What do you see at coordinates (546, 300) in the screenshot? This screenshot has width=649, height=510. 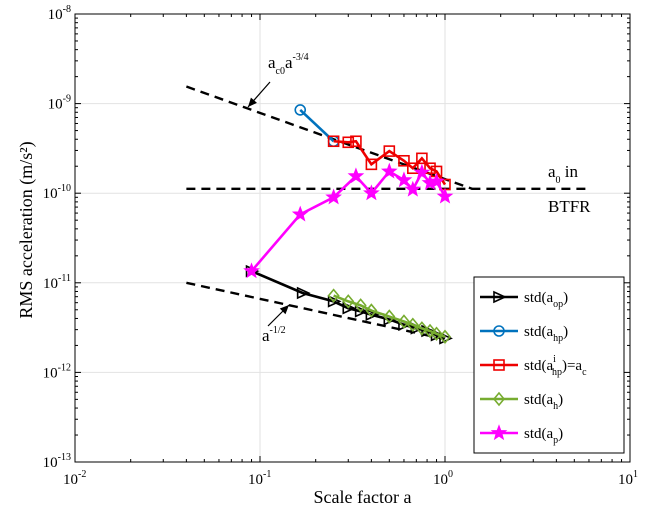 I see `legend-label: std(aop)` at bounding box center [546, 300].